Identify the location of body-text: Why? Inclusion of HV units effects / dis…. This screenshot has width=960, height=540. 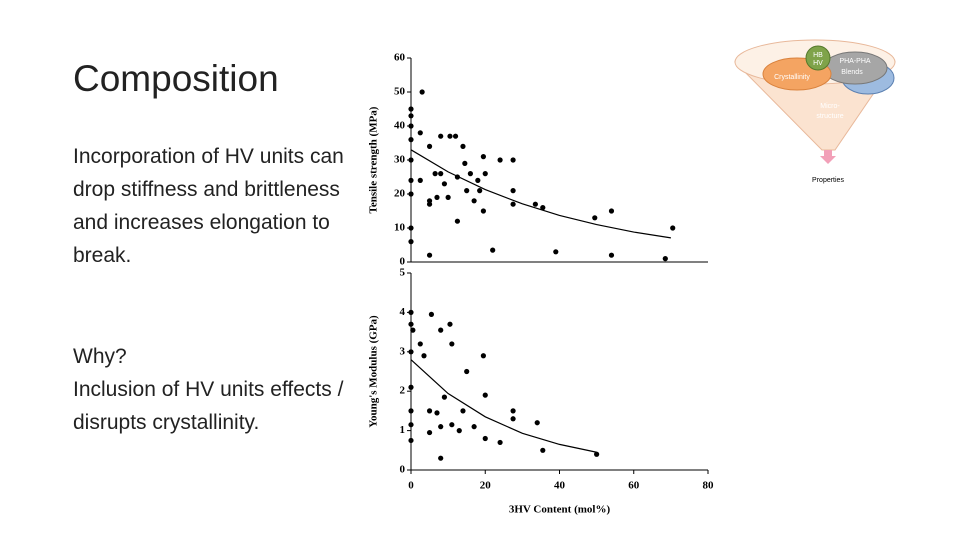
(213, 389).